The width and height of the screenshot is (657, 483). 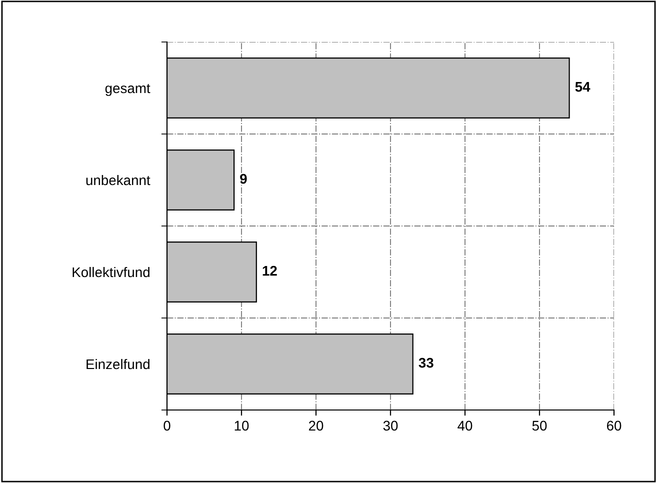 What do you see at coordinates (118, 364) in the screenshot?
I see `y-tick-label: Einzelfund` at bounding box center [118, 364].